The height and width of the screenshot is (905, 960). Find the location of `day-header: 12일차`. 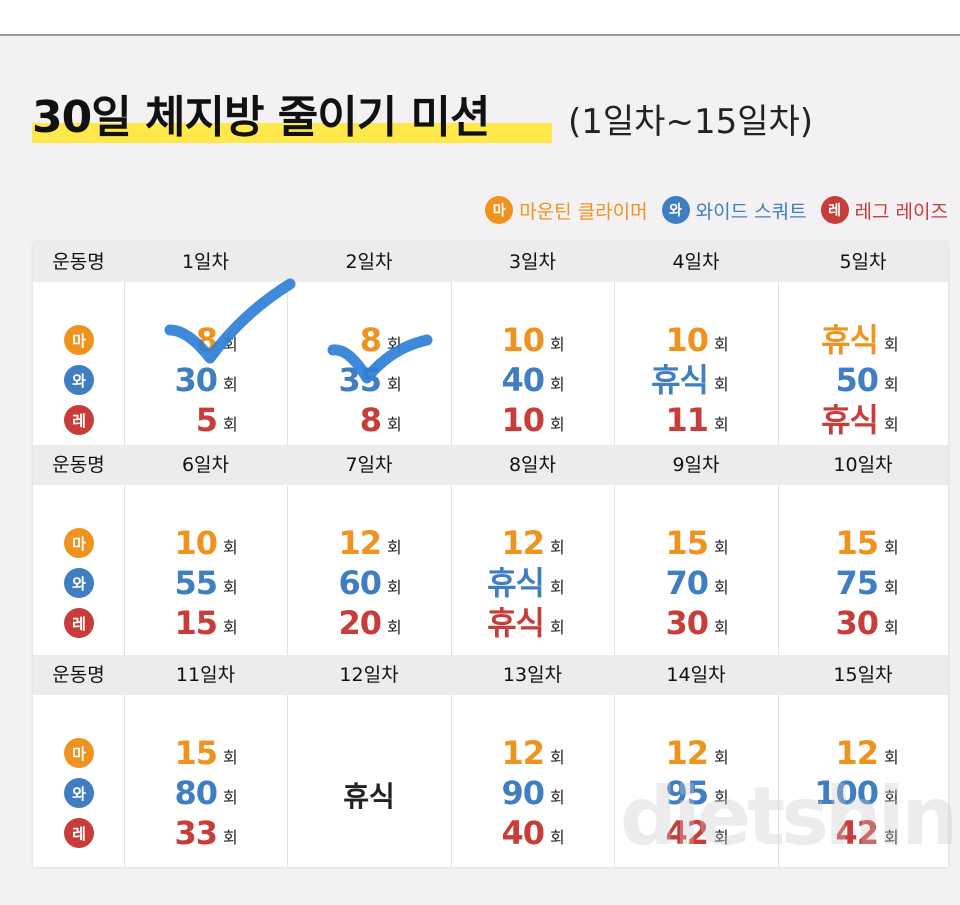

day-header: 12일차 is located at coordinates (369, 675).